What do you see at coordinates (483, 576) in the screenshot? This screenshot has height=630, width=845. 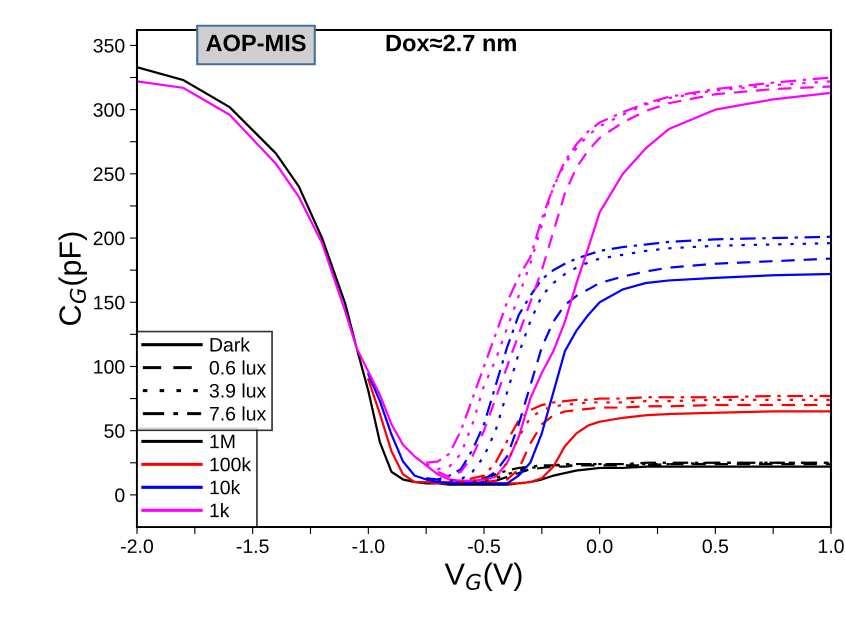 I see `x-axis-title: V$_{G}$(V)` at bounding box center [483, 576].